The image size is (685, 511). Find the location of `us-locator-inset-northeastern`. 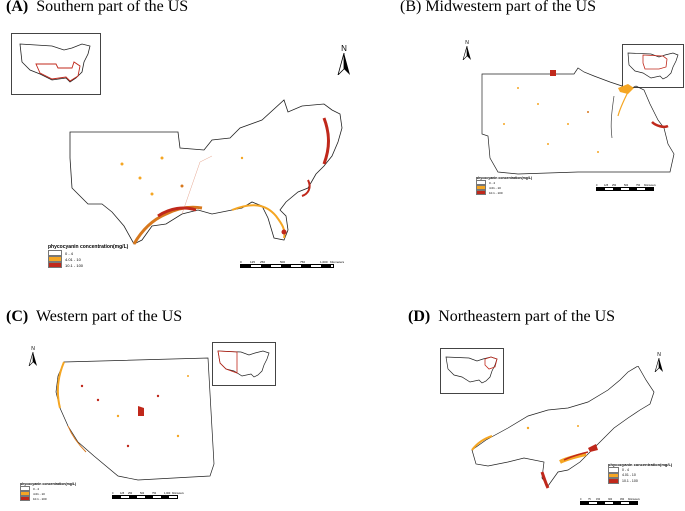

us-locator-inset-northeastern is located at coordinates (472, 371).